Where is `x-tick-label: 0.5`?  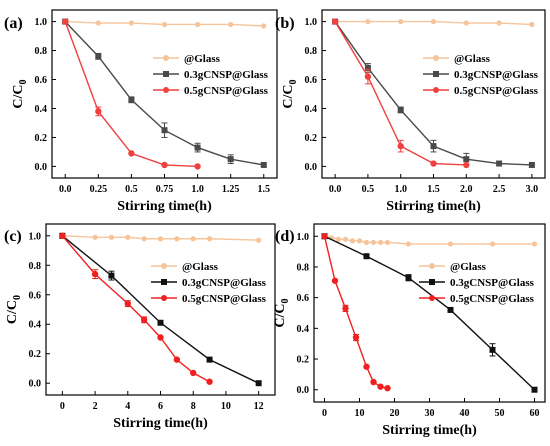 x-tick-label: 0.5 is located at coordinates (131, 189).